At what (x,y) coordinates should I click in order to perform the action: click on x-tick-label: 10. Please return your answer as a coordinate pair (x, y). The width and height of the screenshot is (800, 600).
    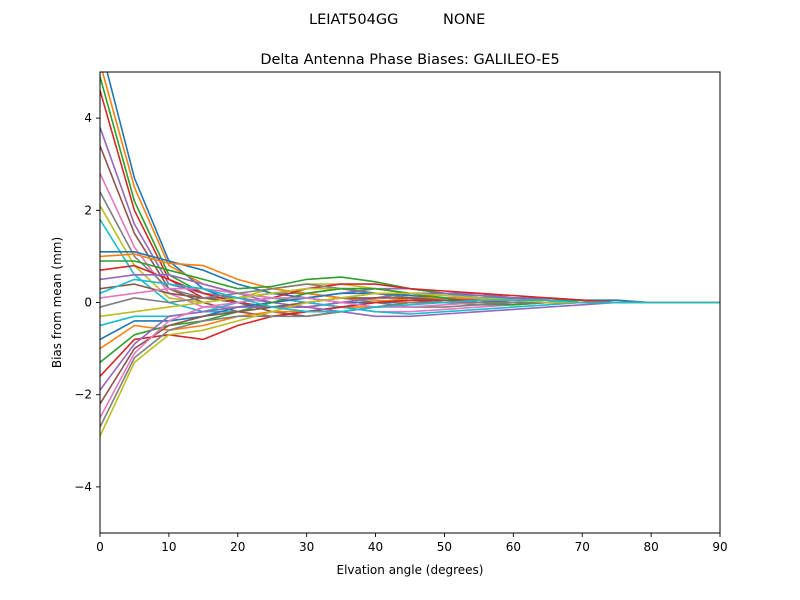
    Looking at the image, I should click on (168, 547).